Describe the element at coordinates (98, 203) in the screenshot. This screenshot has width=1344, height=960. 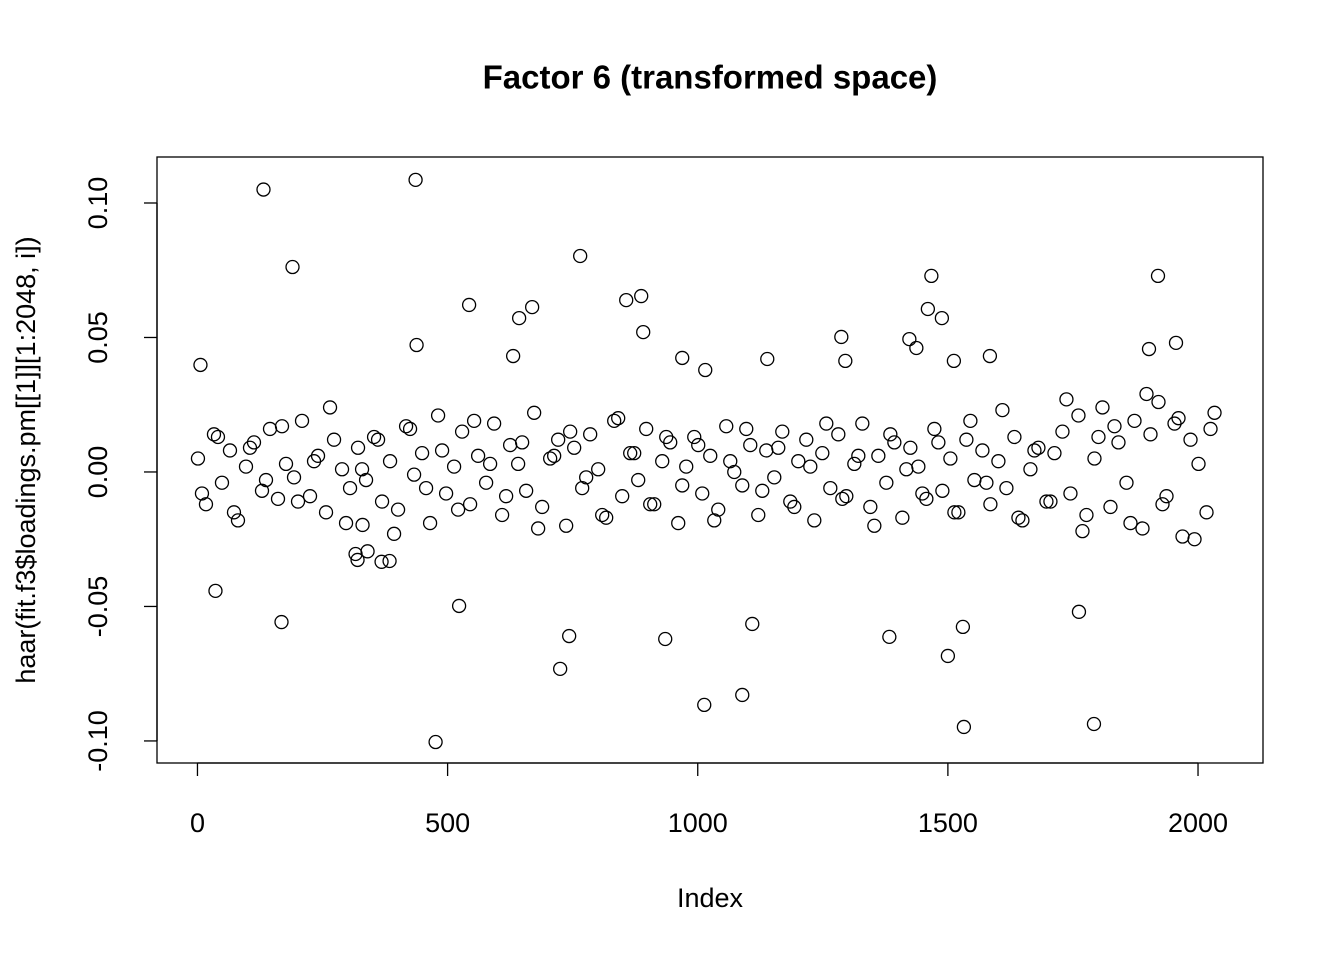
I see `y-tick-label: 0.10` at that location.